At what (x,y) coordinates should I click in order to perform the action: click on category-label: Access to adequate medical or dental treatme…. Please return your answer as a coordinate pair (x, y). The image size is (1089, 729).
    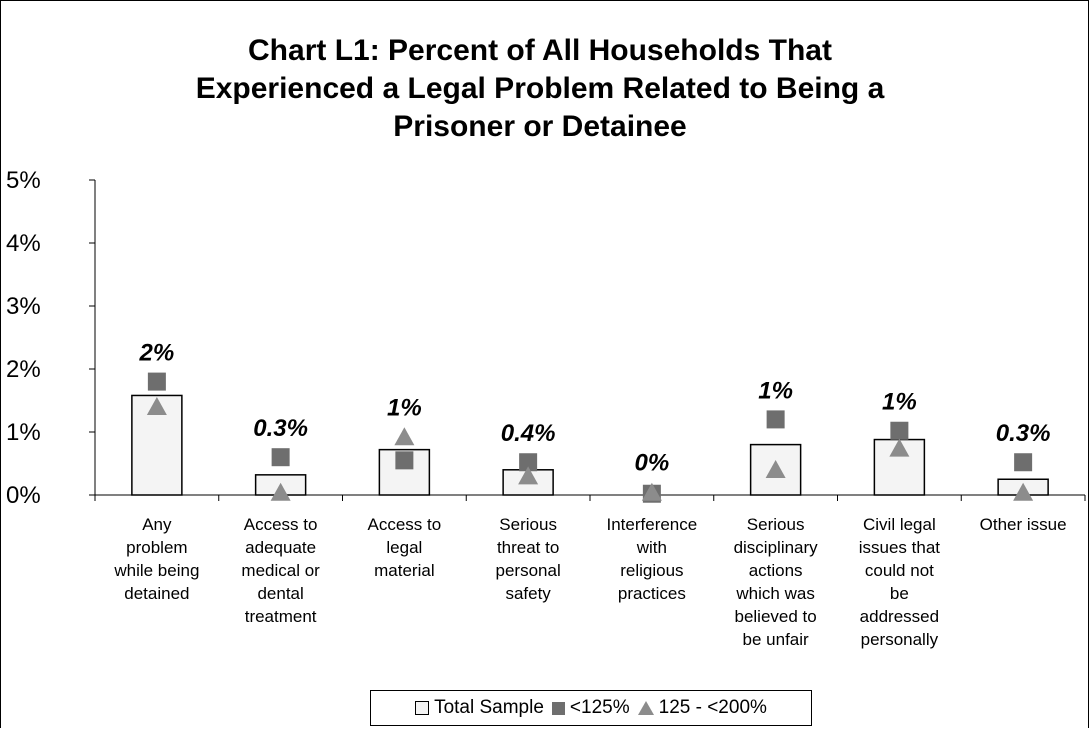
    Looking at the image, I should click on (280, 570).